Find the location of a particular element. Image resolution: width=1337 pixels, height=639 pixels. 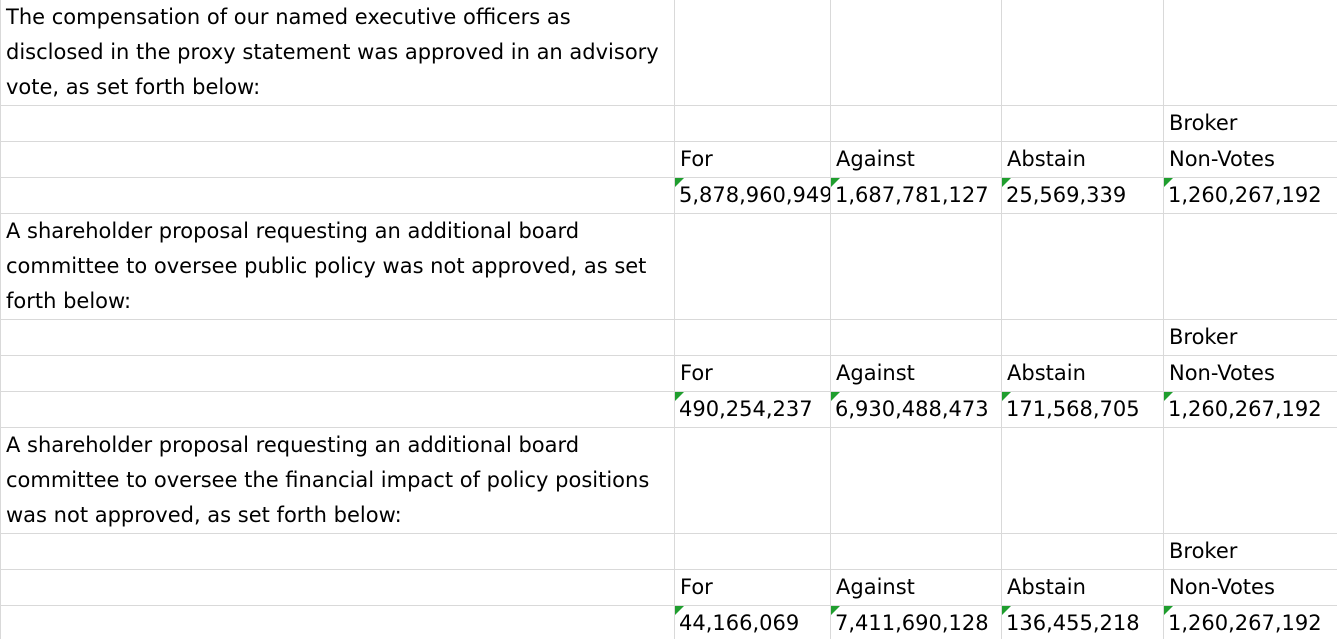

value-cell-abstain: 25,569,339 is located at coordinates (1082, 195).